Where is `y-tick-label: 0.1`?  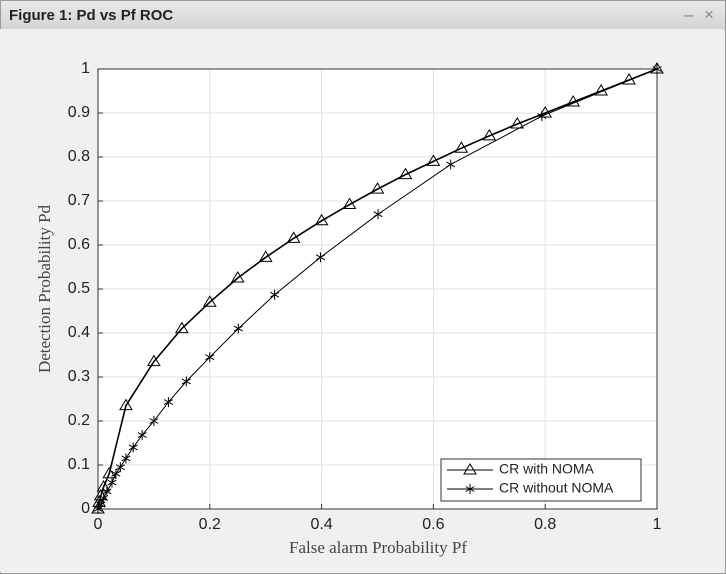 y-tick-label: 0.1 is located at coordinates (79, 464).